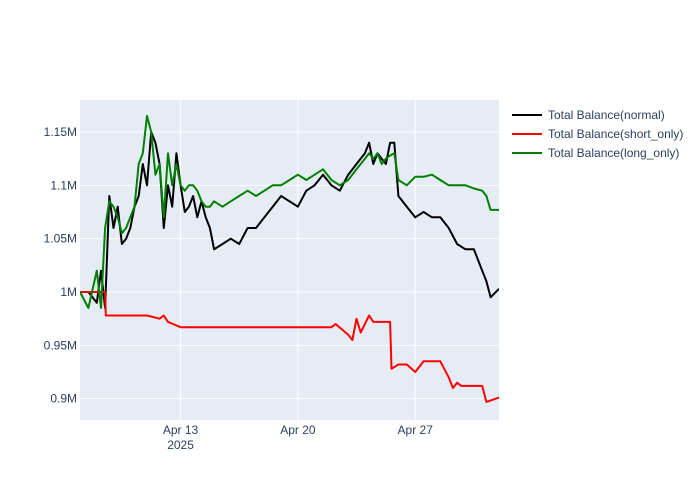  What do you see at coordinates (416, 430) in the screenshot?
I see `x-tick-label: Apr 27` at bounding box center [416, 430].